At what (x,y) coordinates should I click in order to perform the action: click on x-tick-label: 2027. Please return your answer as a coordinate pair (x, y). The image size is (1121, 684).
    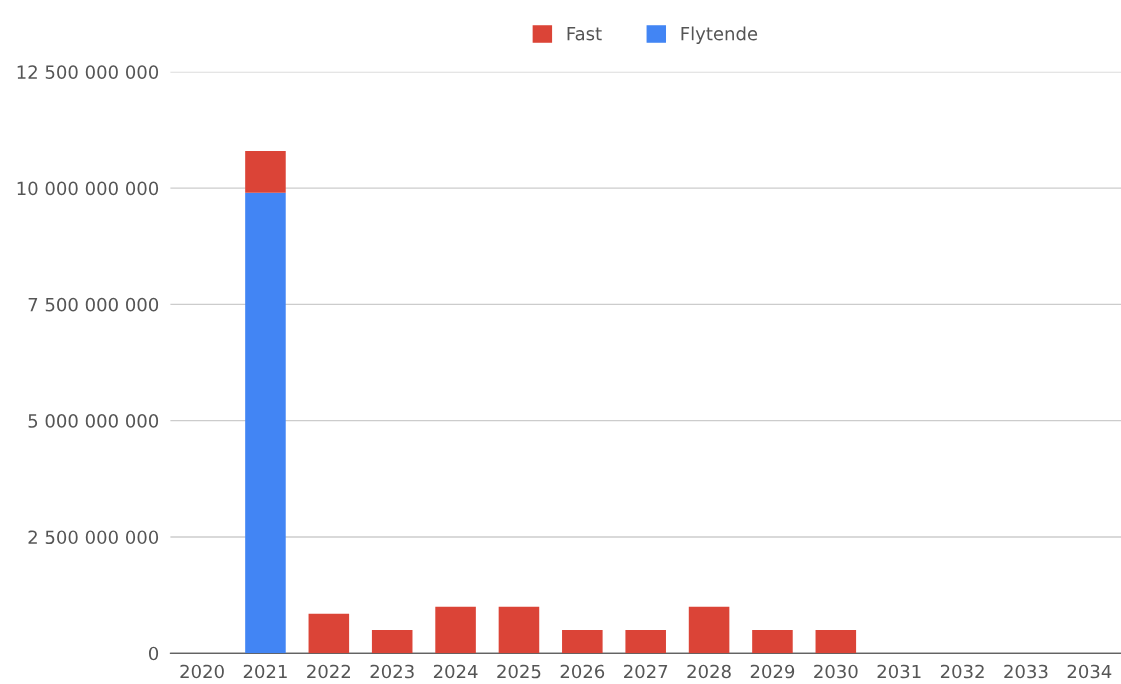
    Looking at the image, I should click on (646, 671).